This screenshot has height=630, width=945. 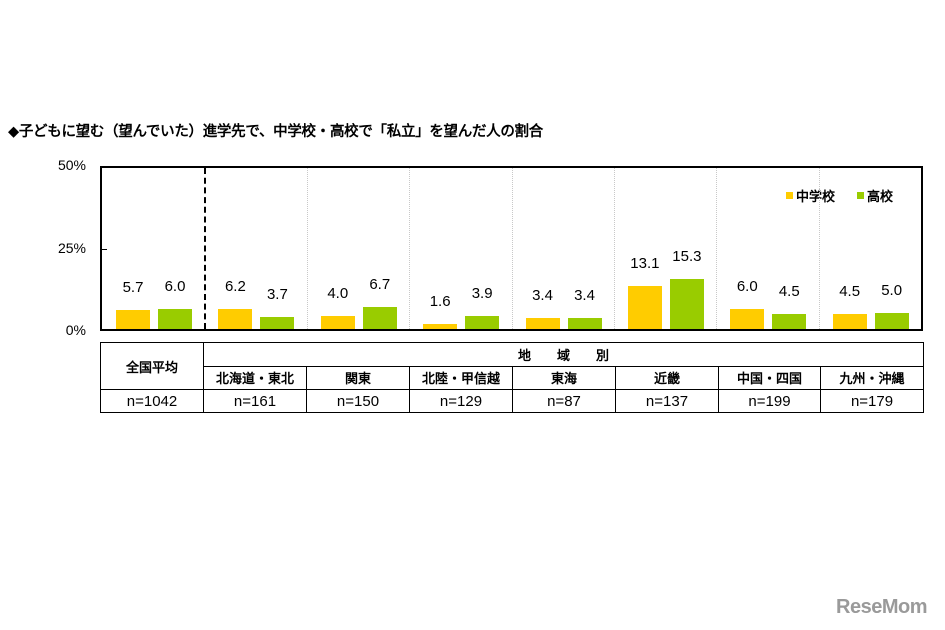 I want to click on region-row: 北海道・東北 関東 北陸・甲信越 東海 近畿 中国・四国 九州・沖縄, so click(x=513, y=377).